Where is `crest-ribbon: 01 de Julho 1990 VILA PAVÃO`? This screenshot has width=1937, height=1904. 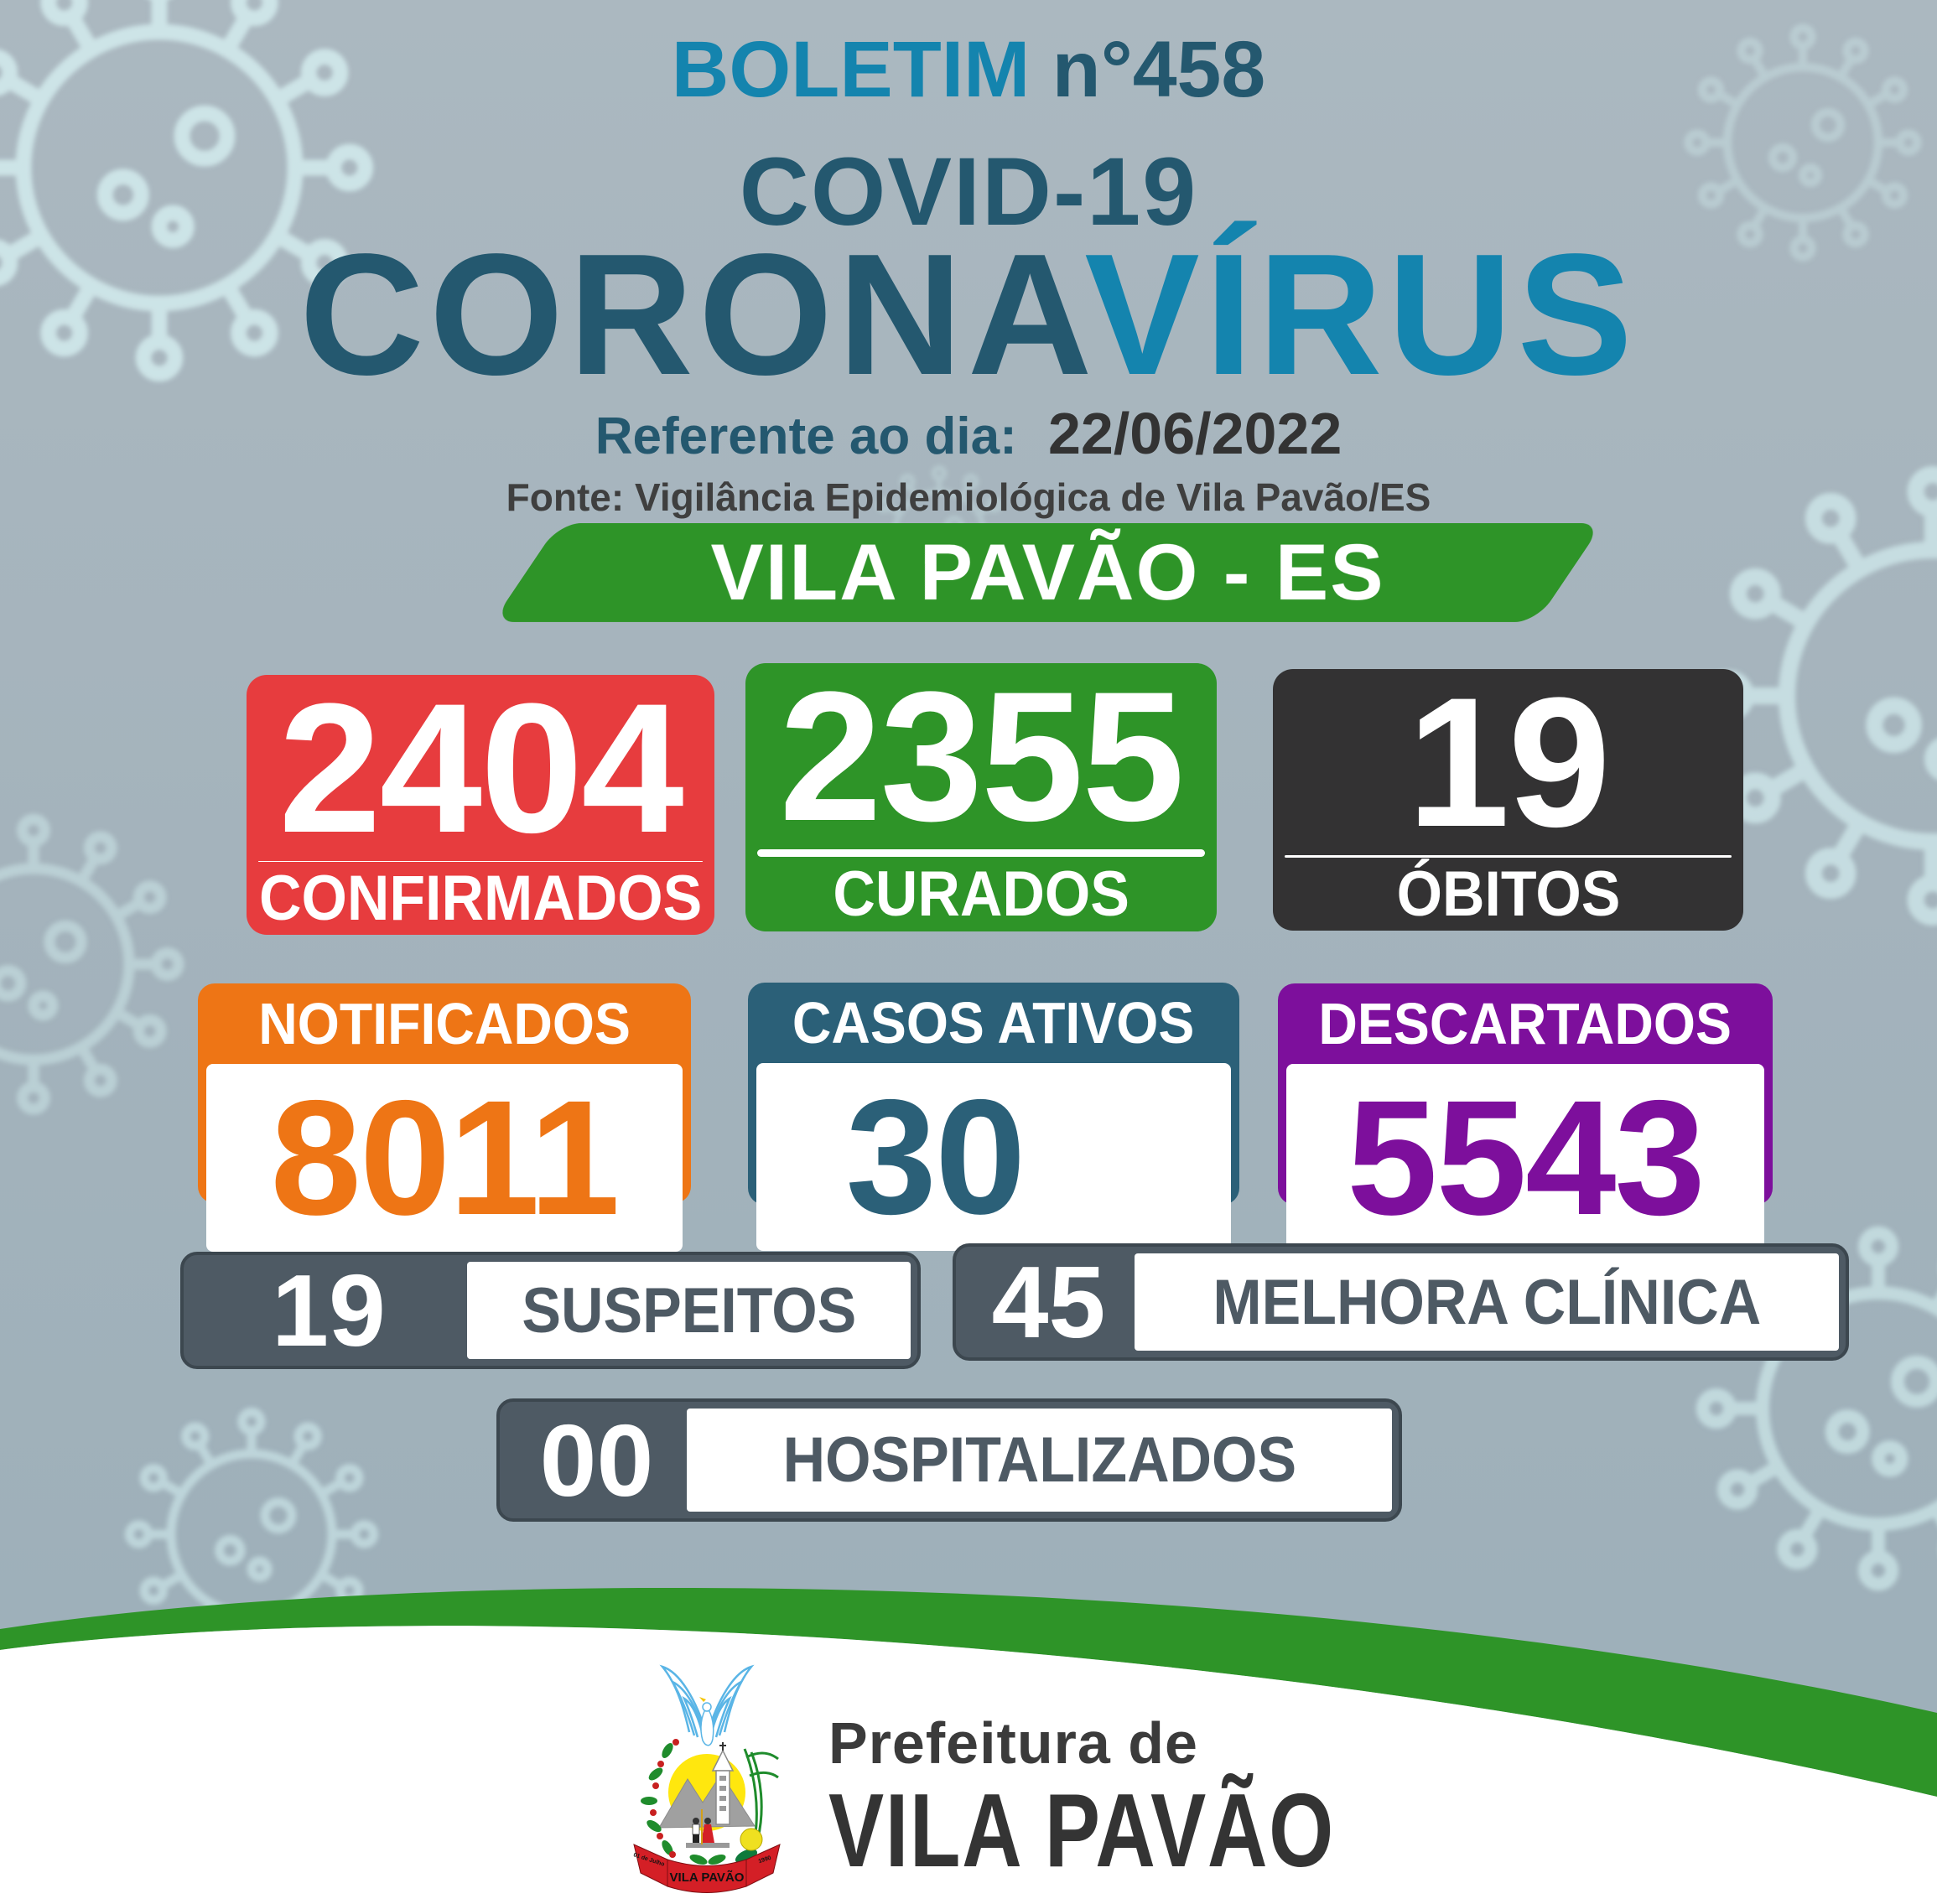
crest-ribbon: 01 de Julho 1990 VILA PAVÃO is located at coordinates (707, 1868).